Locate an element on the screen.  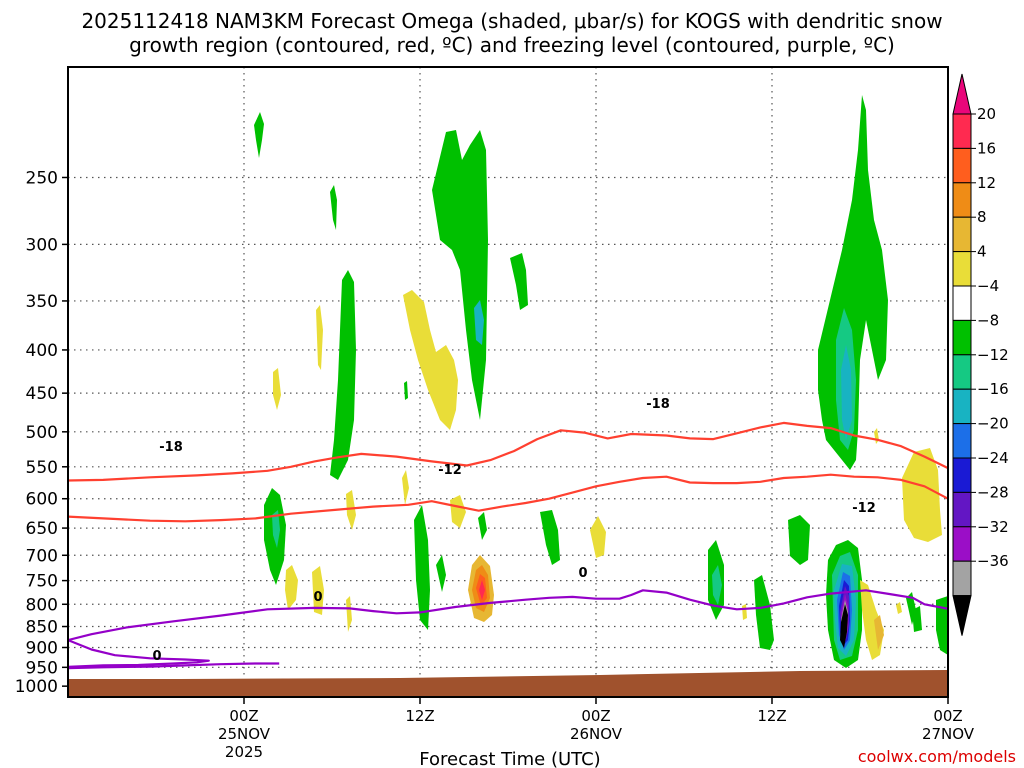
colorbar-label: −24 is located at coordinates (993, 458).